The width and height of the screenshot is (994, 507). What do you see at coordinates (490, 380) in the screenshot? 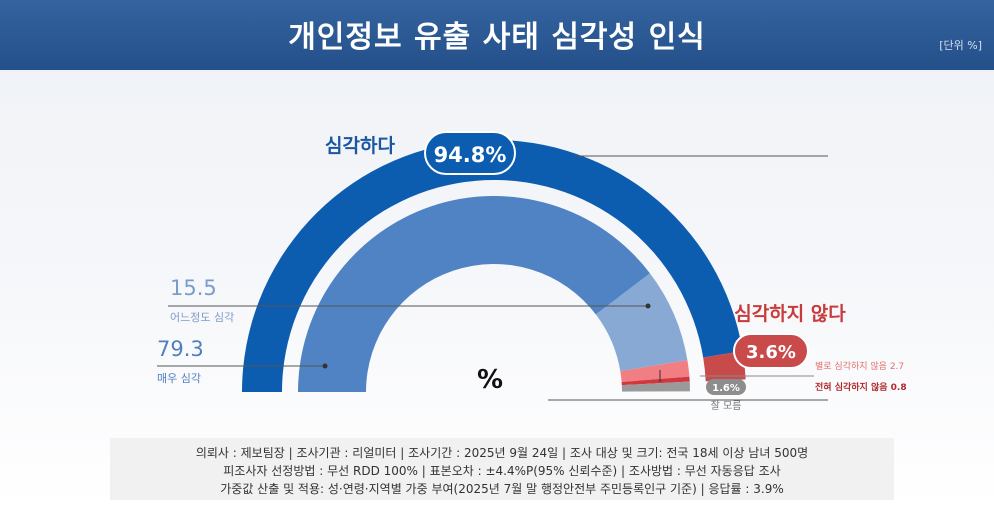
I see `center-unit-symbol: %` at bounding box center [490, 380].